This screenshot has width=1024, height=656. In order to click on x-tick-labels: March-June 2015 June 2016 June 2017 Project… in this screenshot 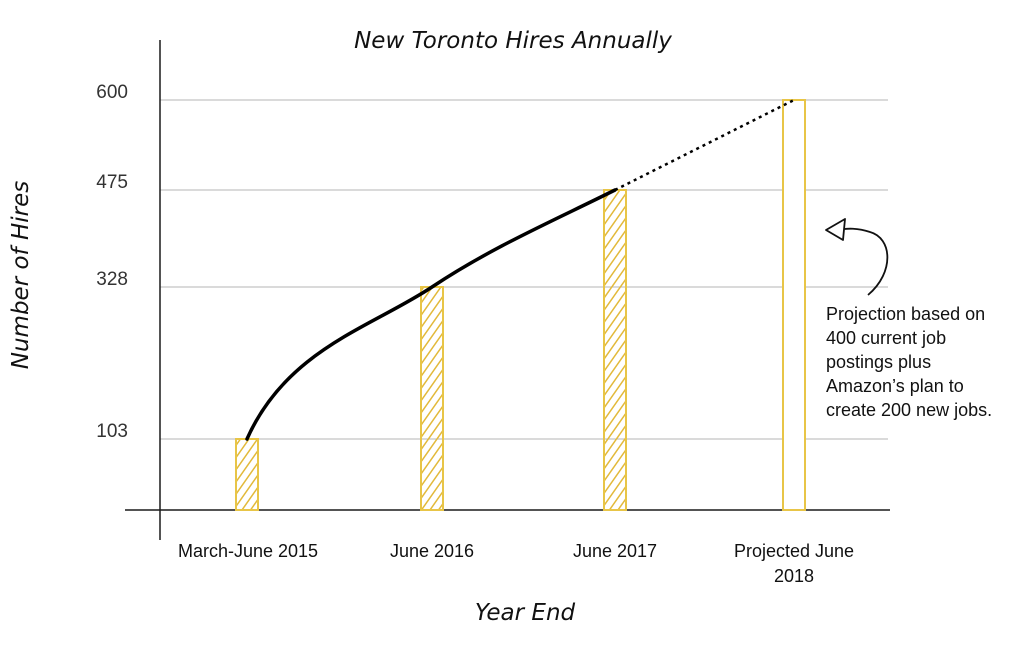, I will do `click(516, 563)`.